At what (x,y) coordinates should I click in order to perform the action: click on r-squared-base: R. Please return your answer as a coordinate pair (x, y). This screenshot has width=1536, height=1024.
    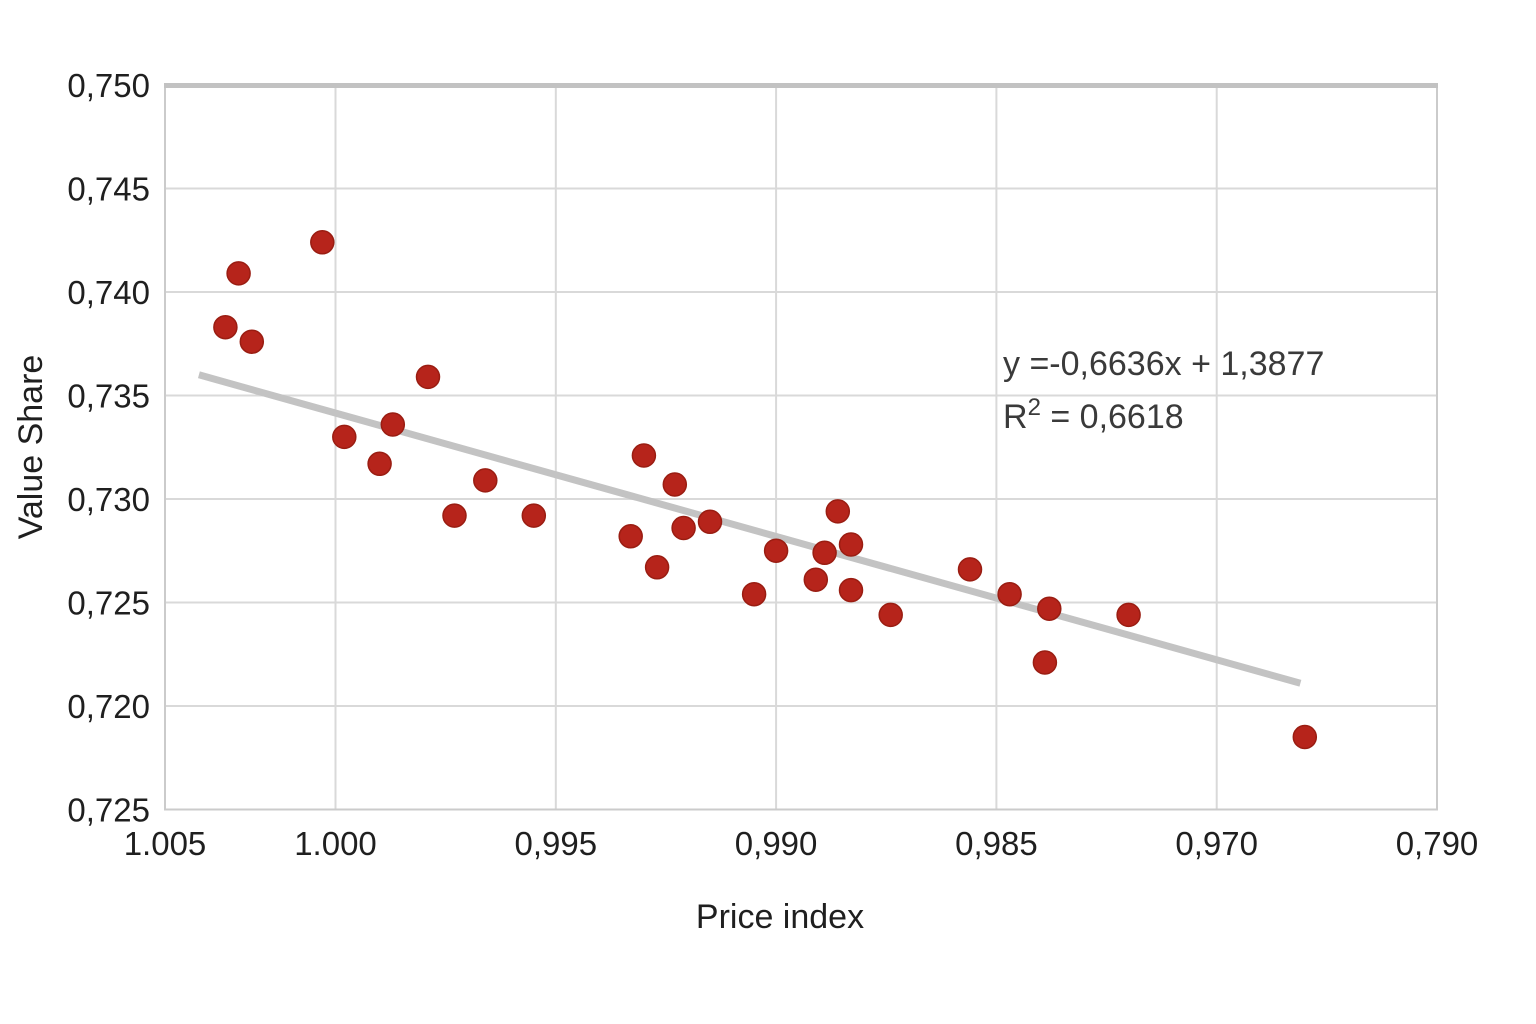
    Looking at the image, I should click on (1015, 417).